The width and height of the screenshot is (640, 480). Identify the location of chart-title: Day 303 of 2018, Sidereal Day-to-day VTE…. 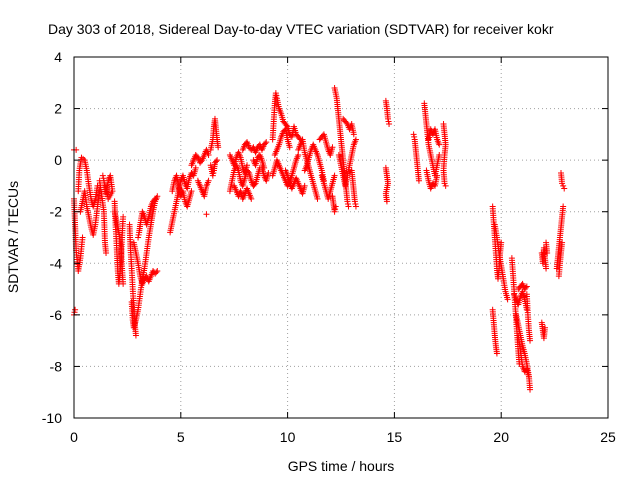
(301, 29).